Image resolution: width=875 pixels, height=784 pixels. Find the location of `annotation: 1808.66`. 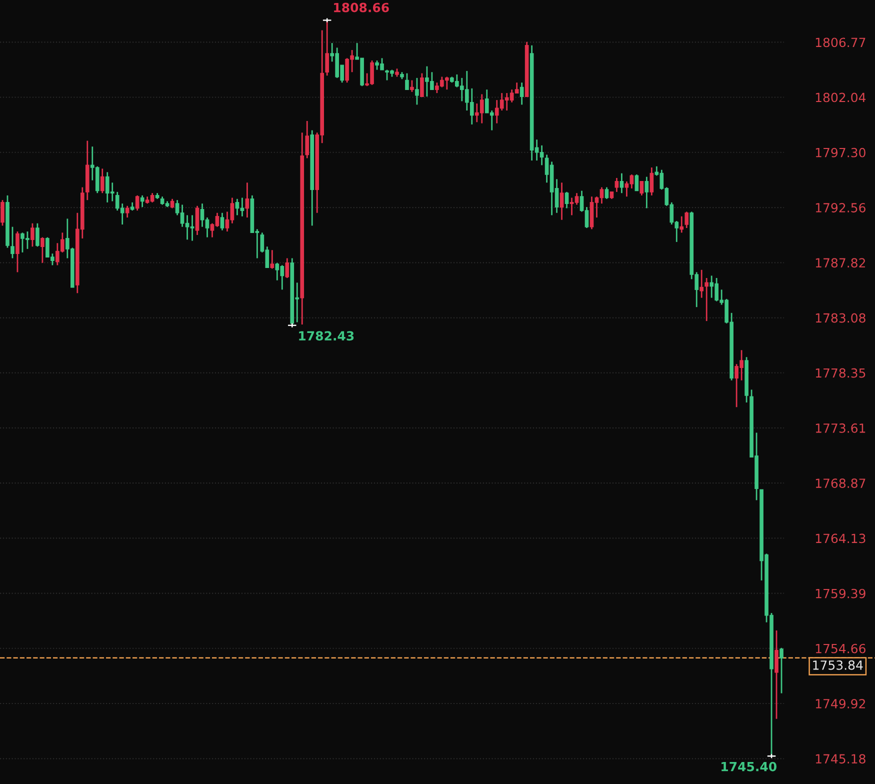

annotation: 1808.66 is located at coordinates (361, 7).